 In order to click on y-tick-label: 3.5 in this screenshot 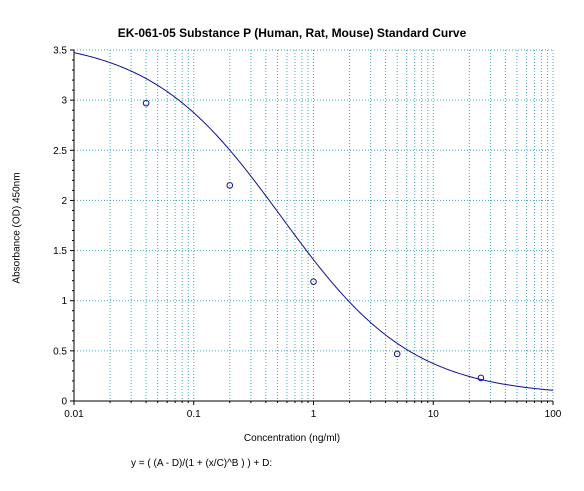, I will do `click(60, 51)`.